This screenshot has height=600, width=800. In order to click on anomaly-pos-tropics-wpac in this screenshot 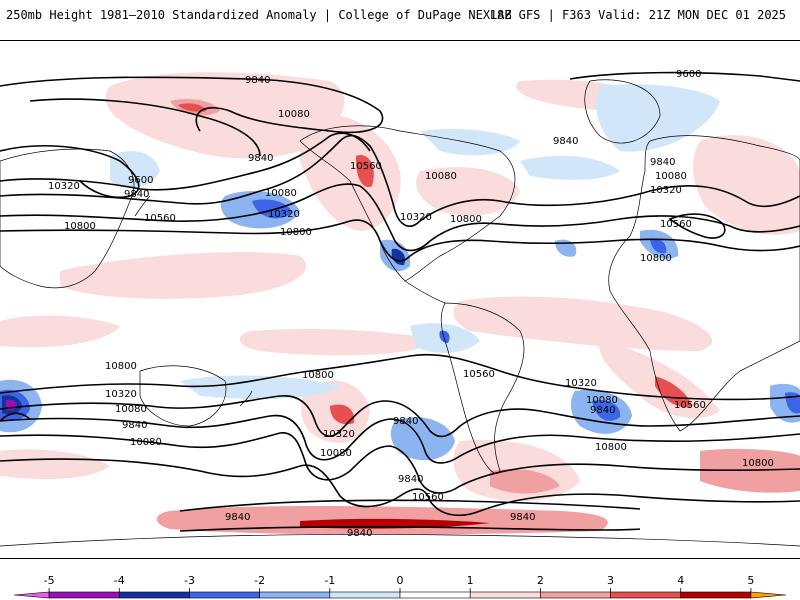, I will do `click(183, 275)`.